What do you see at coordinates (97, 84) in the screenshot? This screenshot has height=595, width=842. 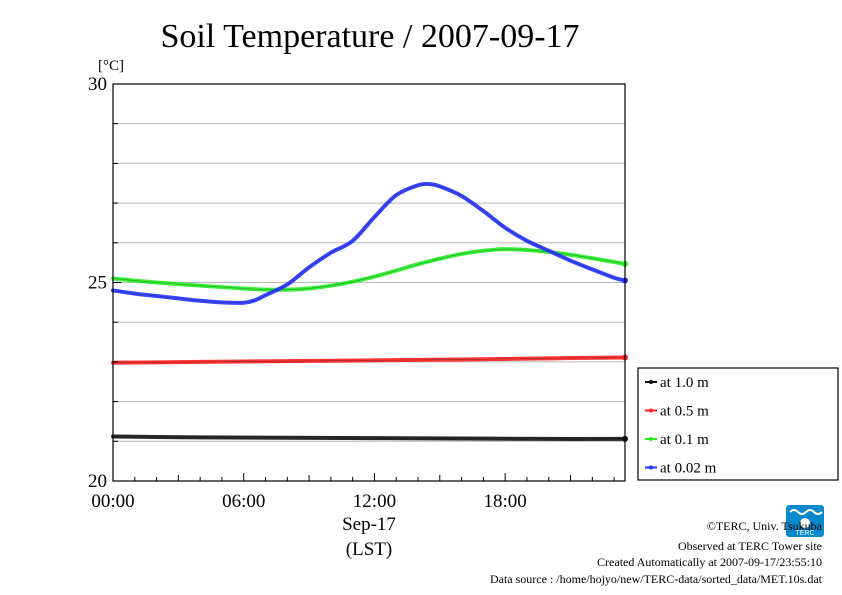 I see `y-tick-label: 30` at bounding box center [97, 84].